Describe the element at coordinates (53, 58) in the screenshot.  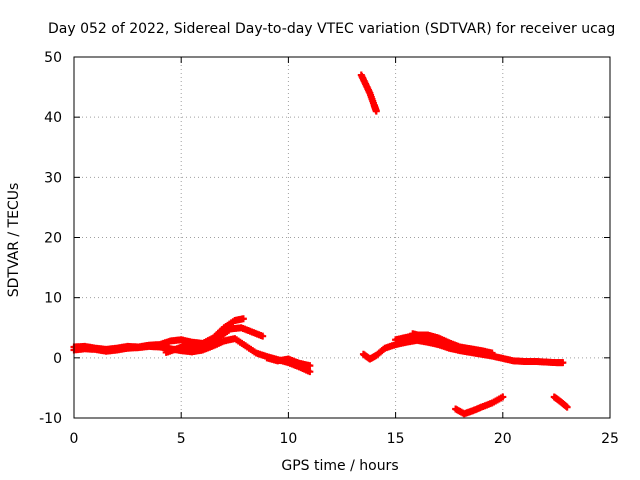
I see `y-tick-label: 50` at that location.